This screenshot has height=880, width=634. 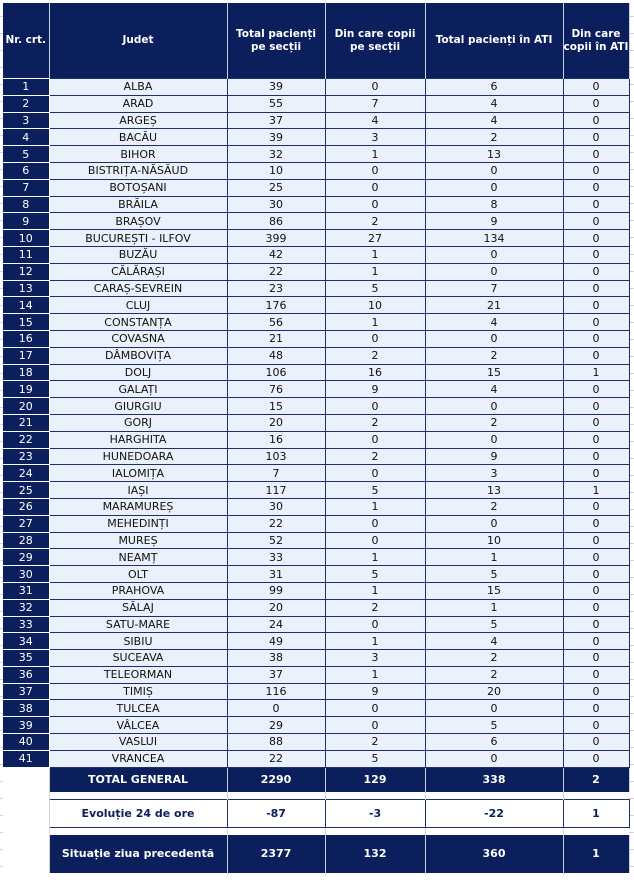 I want to click on table-row: 38 TULCEA 0 0 0 0, so click(x=316, y=708).